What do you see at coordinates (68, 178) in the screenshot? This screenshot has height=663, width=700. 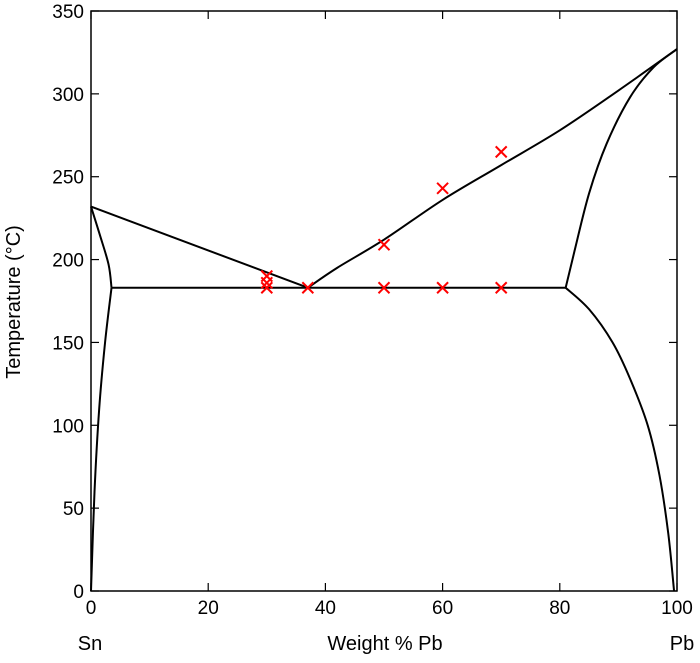 I see `y-tick-label: 250` at bounding box center [68, 178].